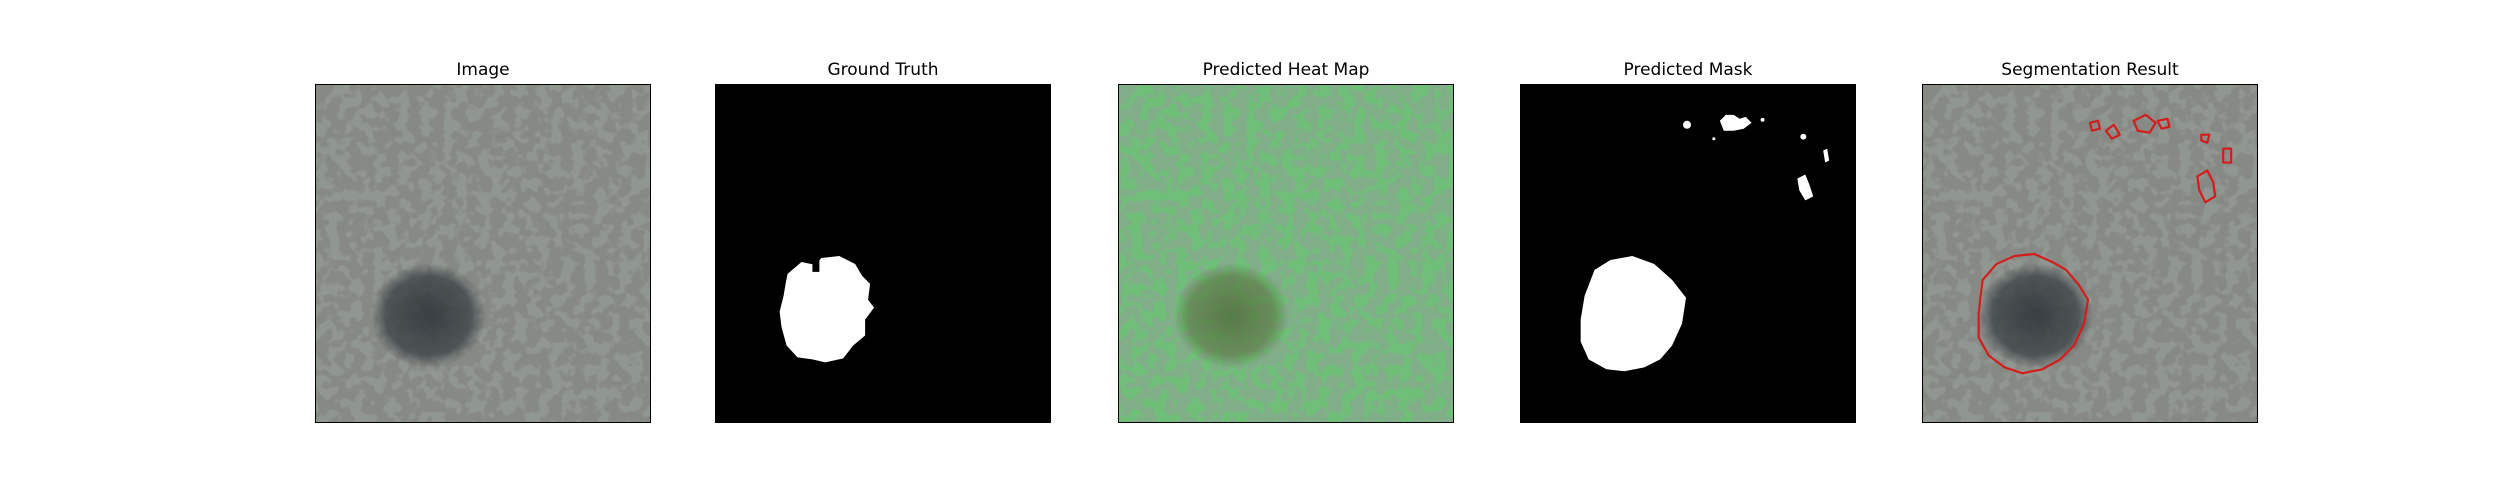 The height and width of the screenshot is (500, 2500). I want to click on texture-spots, so click(483, 253).